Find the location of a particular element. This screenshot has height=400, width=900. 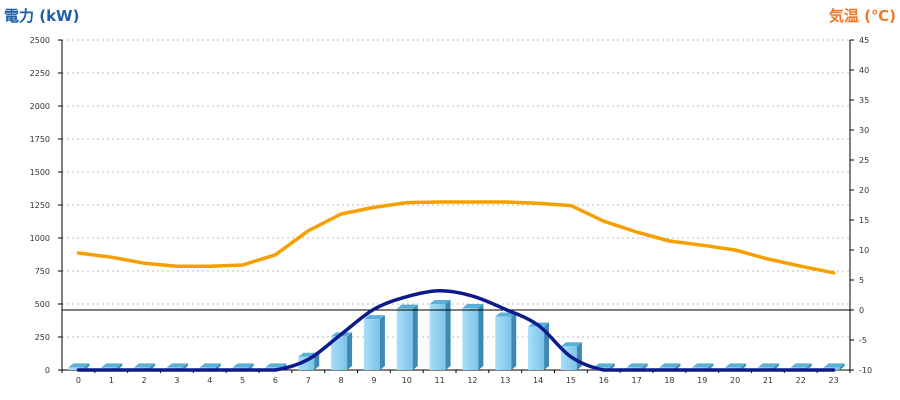

x-tick-label: 23 is located at coordinates (833, 380).